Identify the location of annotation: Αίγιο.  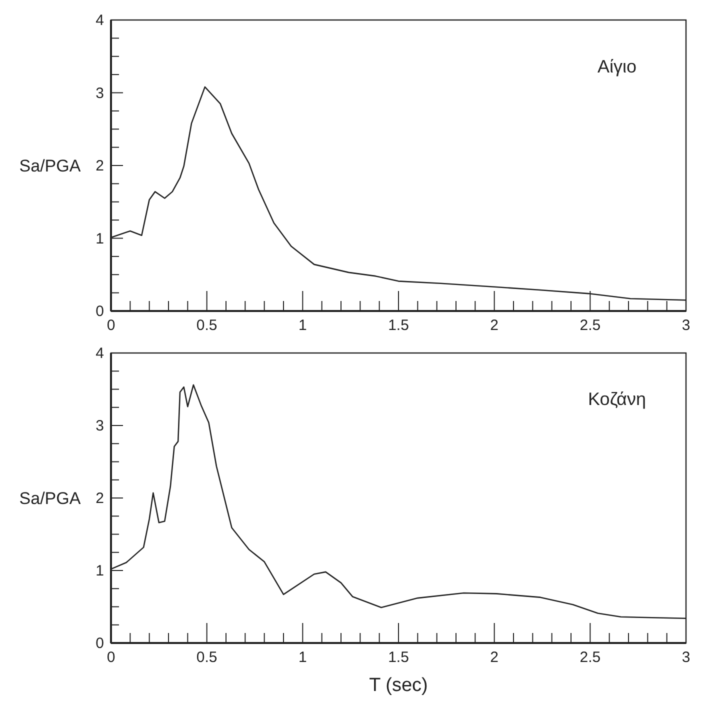
(617, 66).